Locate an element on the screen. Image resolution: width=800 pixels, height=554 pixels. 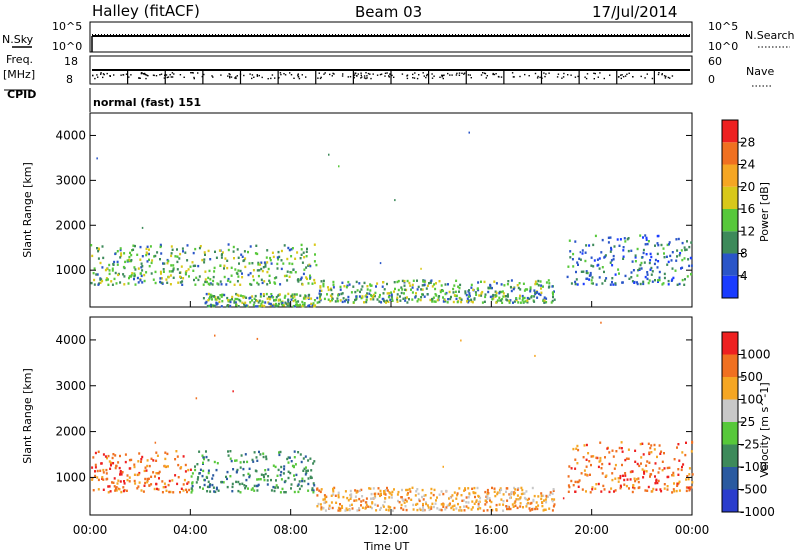
xtick-label: 16:00 is located at coordinates (491, 530).